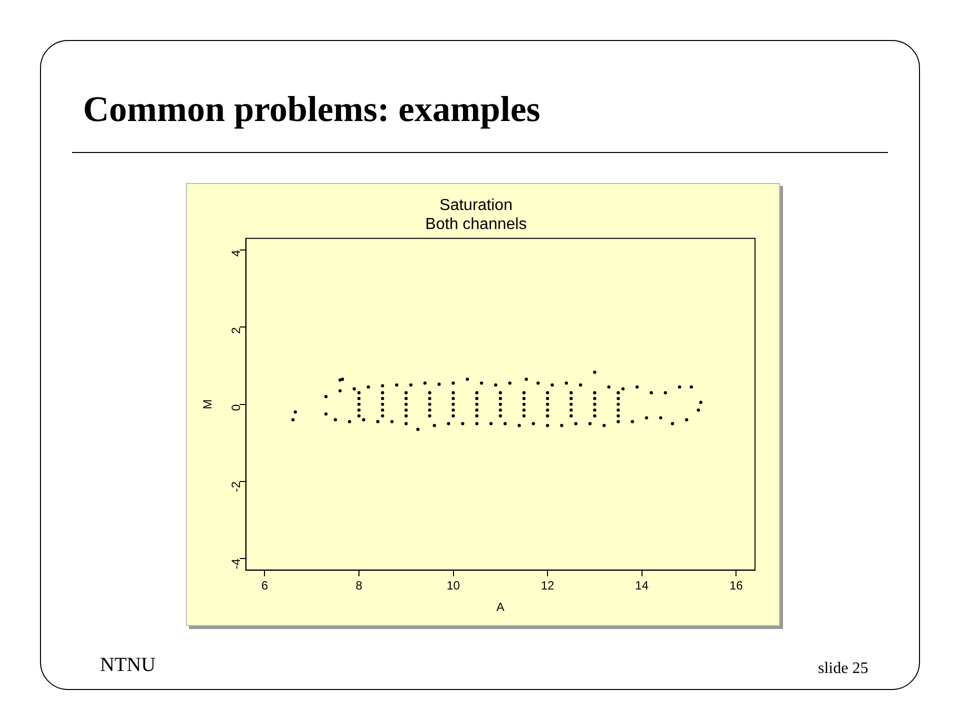 This screenshot has width=960, height=720. What do you see at coordinates (736, 585) in the screenshot?
I see `x-tick-label: 16` at bounding box center [736, 585].